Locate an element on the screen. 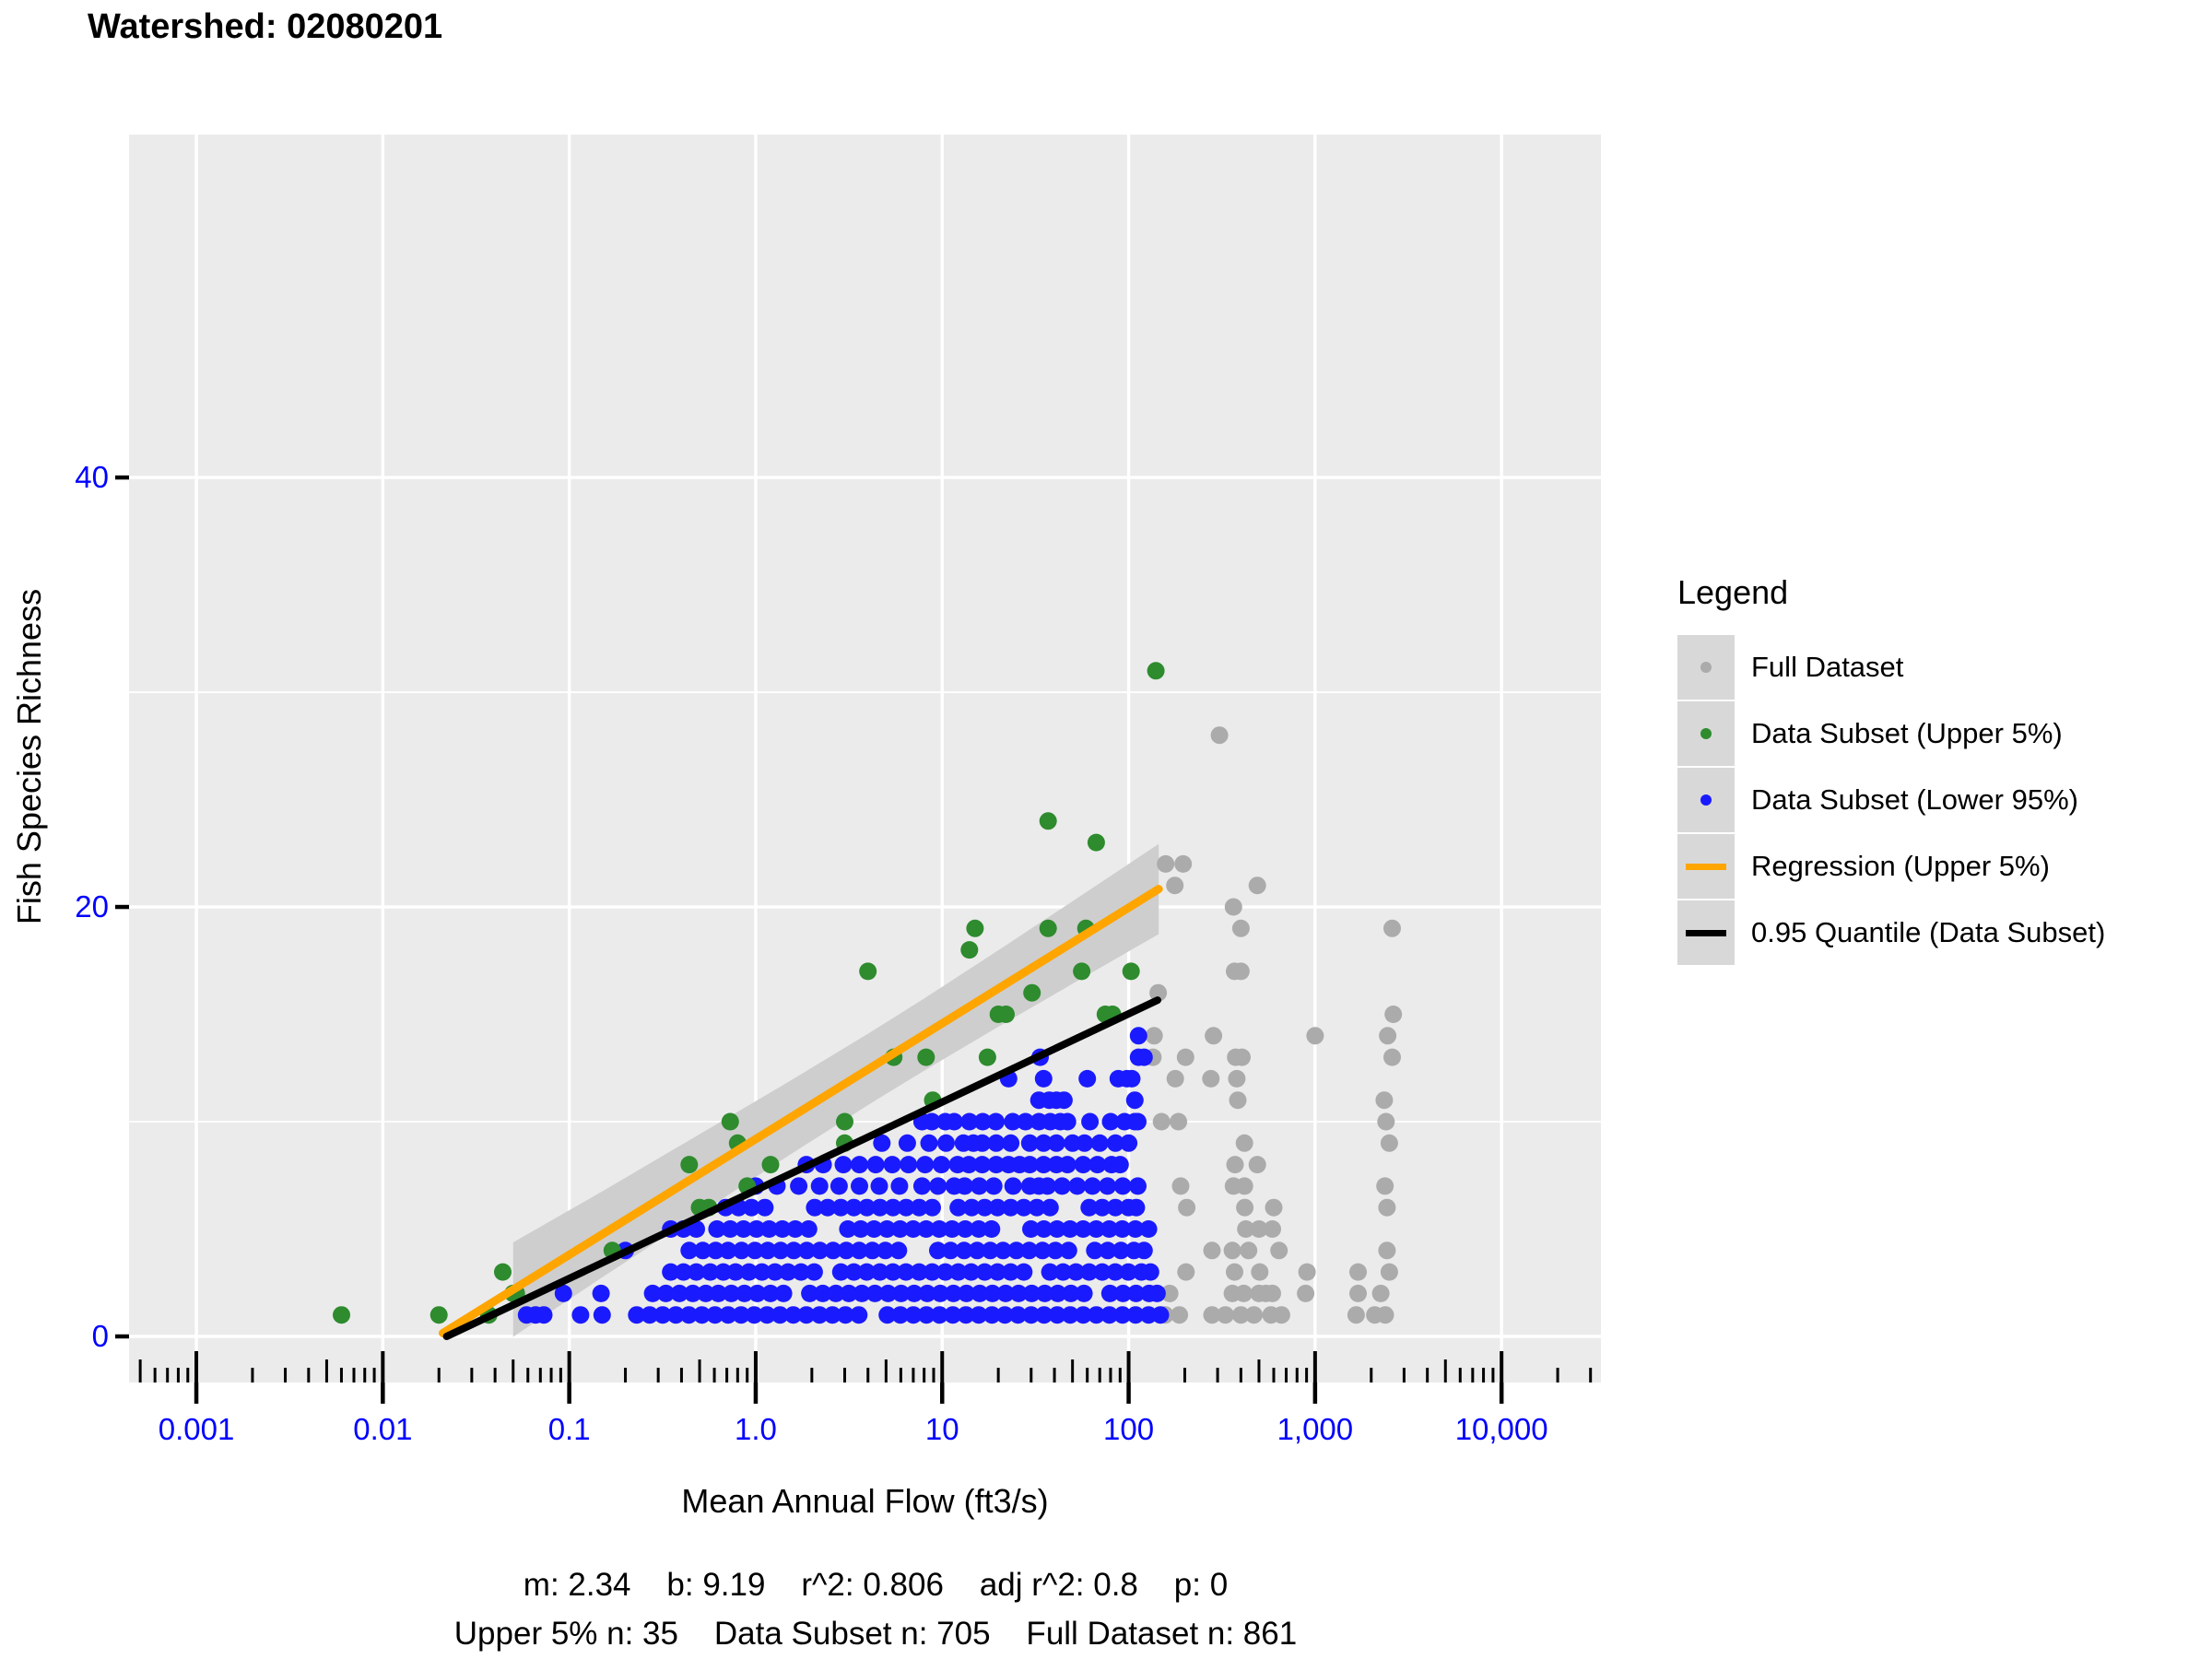  x-tick-label: 10,000 is located at coordinates (1501, 1429).